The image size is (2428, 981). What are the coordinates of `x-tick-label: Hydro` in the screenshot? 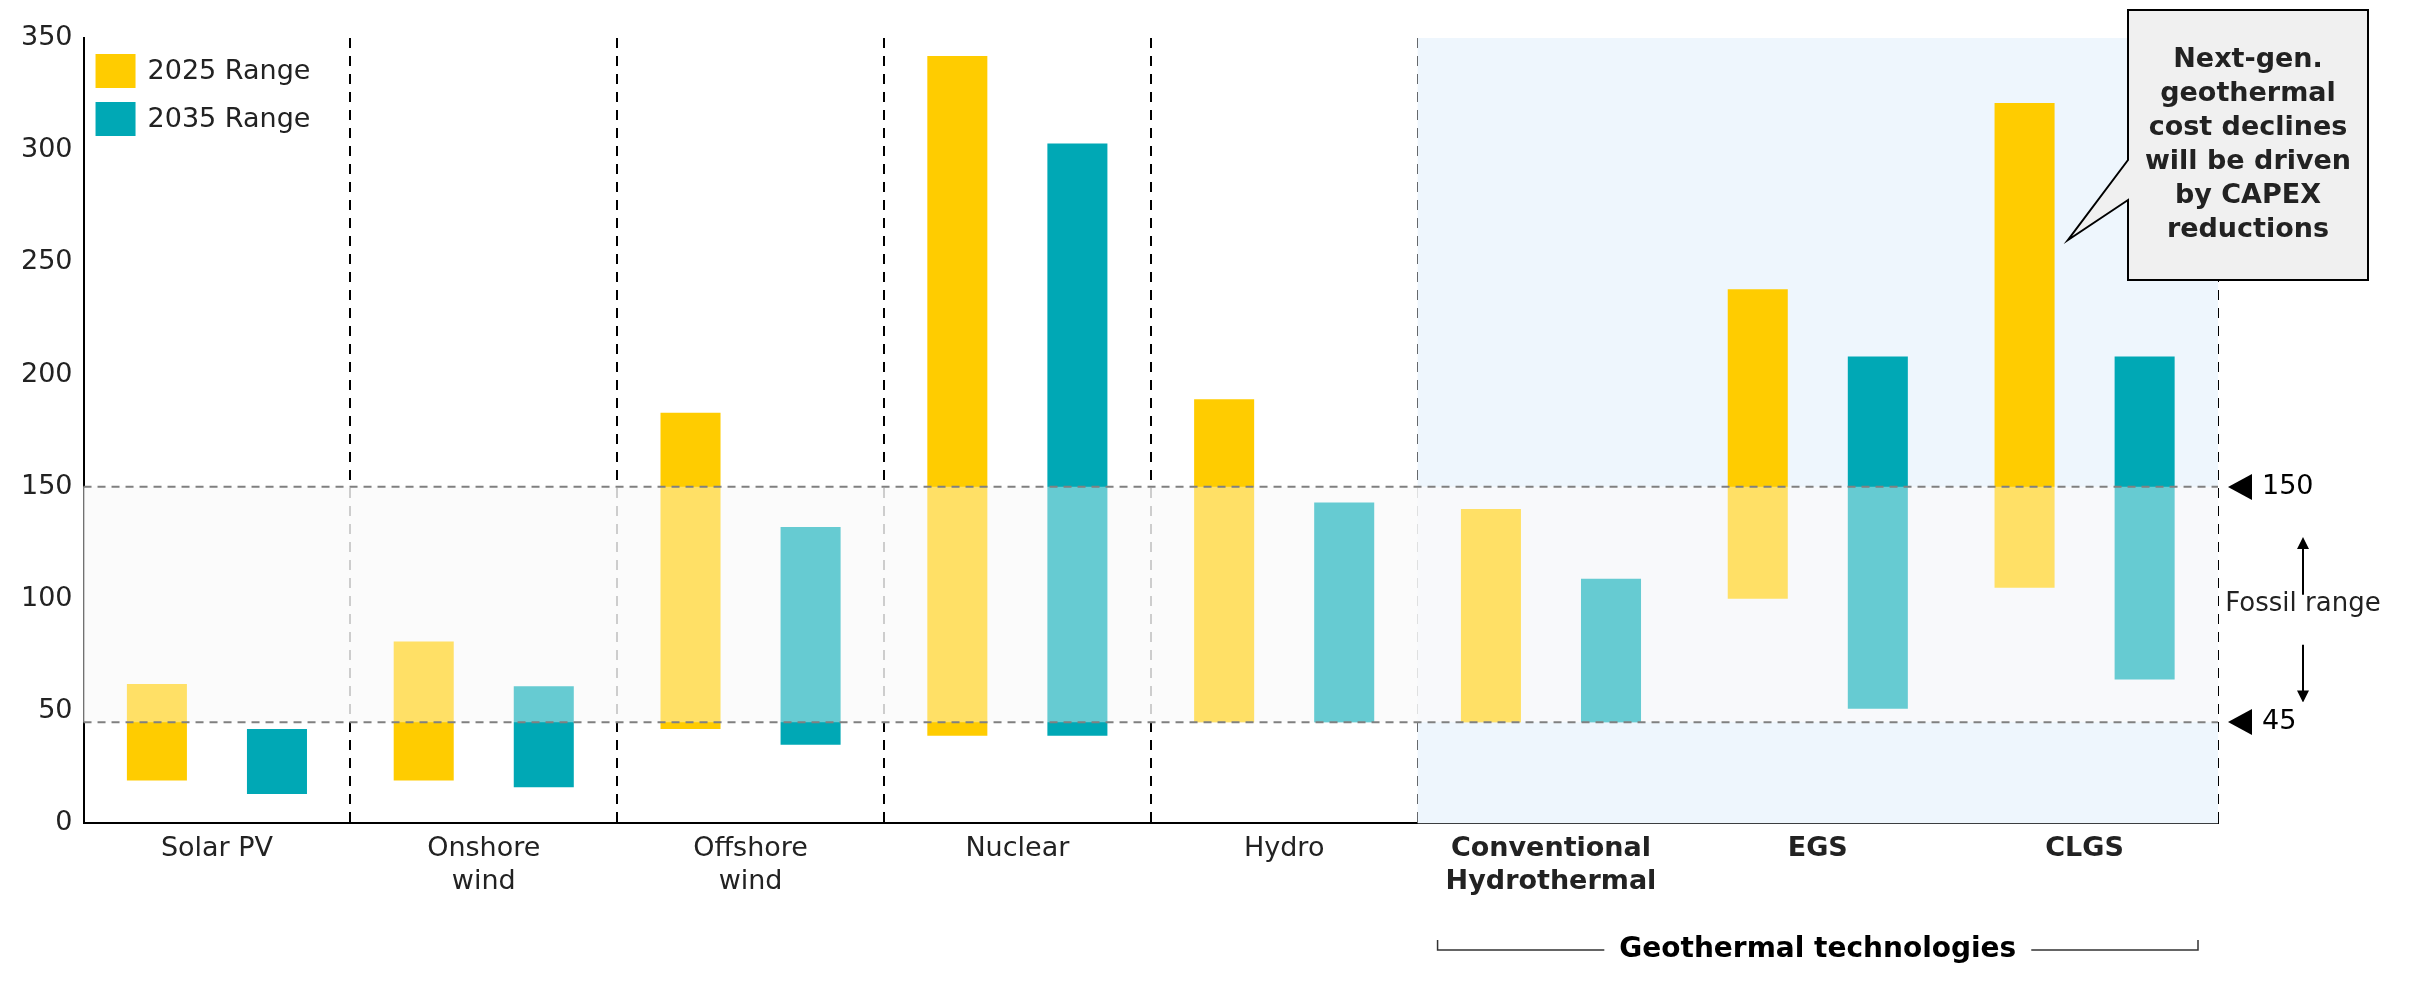 It's located at (1284, 847).